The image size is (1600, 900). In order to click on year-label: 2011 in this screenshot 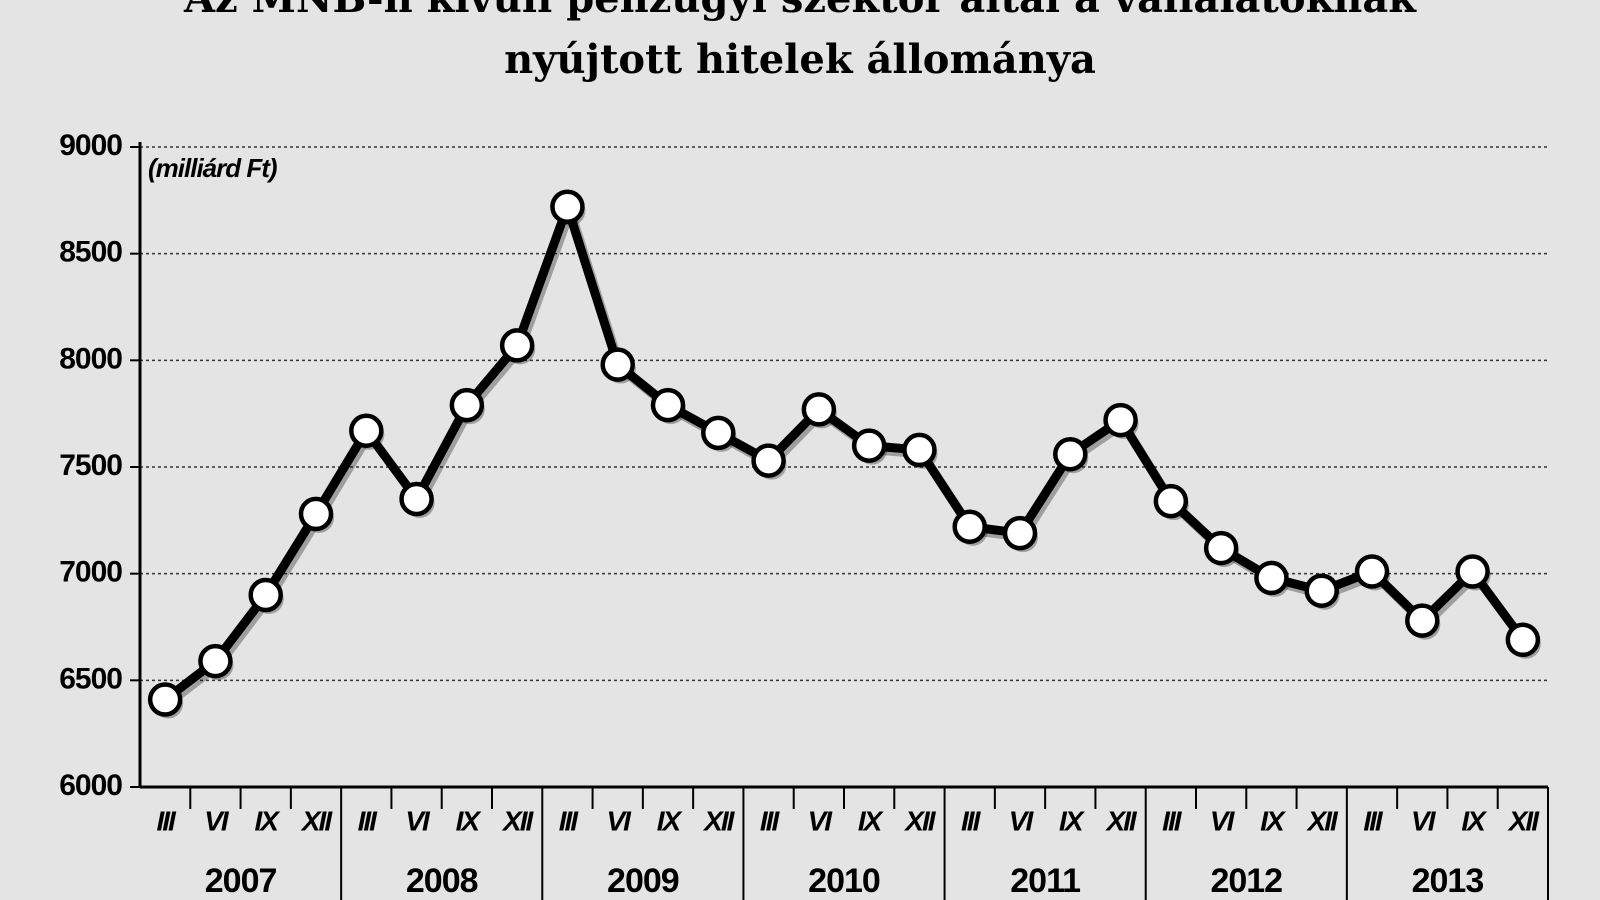, I will do `click(1045, 881)`.